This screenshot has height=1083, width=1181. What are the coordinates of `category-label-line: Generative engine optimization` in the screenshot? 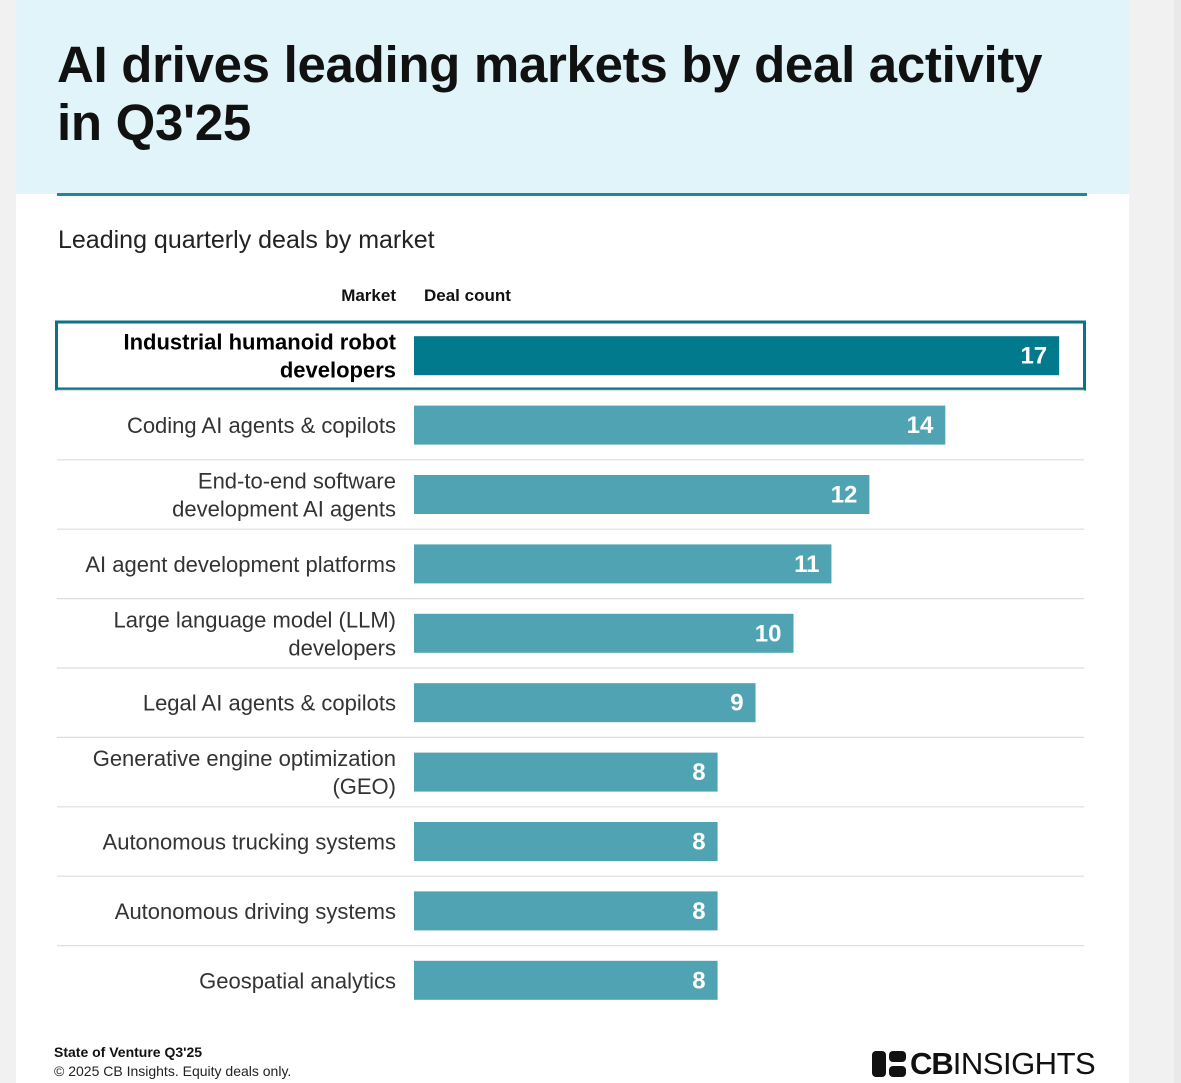 It's located at (244, 758).